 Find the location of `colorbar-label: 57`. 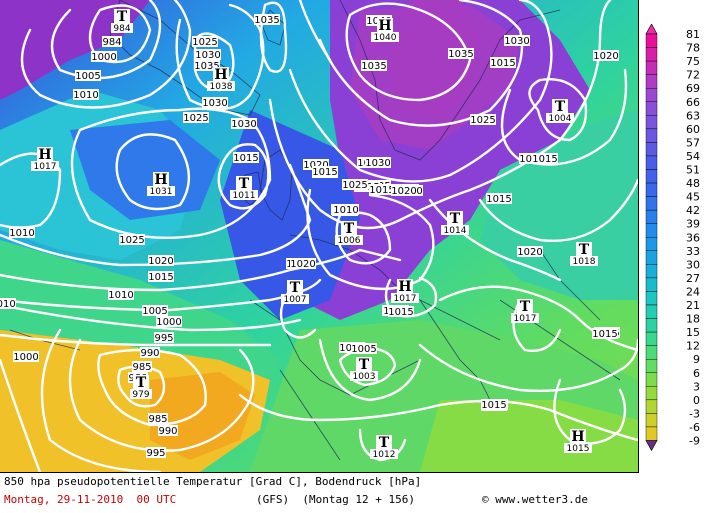

colorbar-label: 57 is located at coordinates (693, 142).